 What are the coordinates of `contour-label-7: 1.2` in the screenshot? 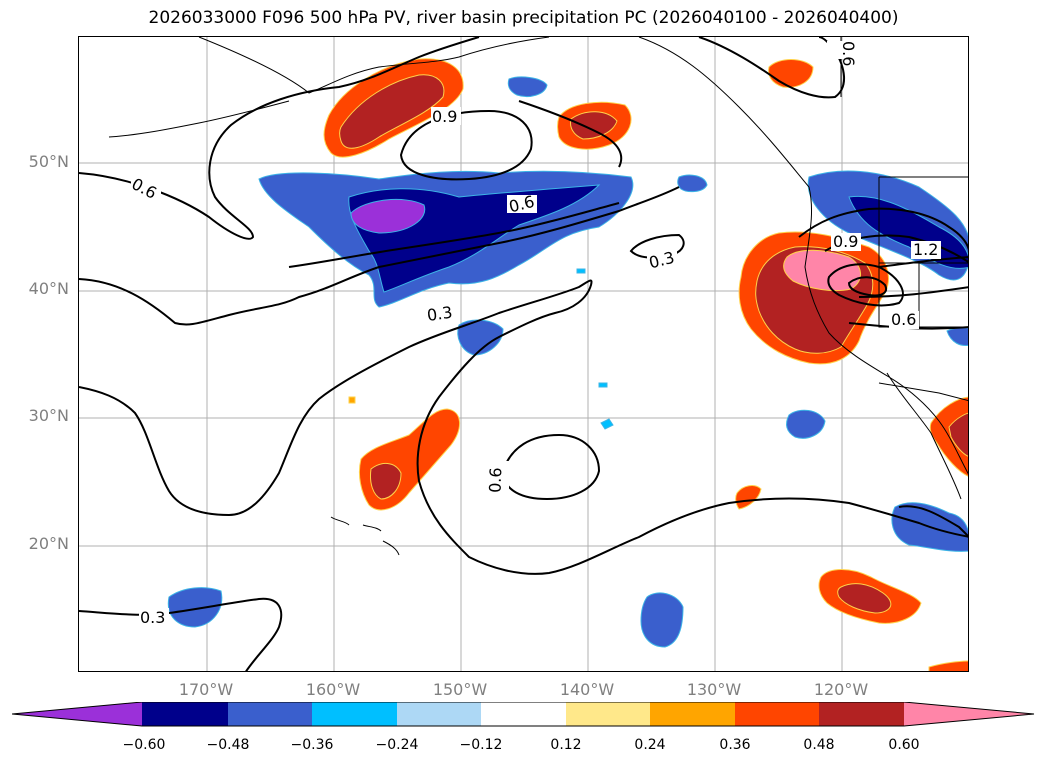 It's located at (925, 249).